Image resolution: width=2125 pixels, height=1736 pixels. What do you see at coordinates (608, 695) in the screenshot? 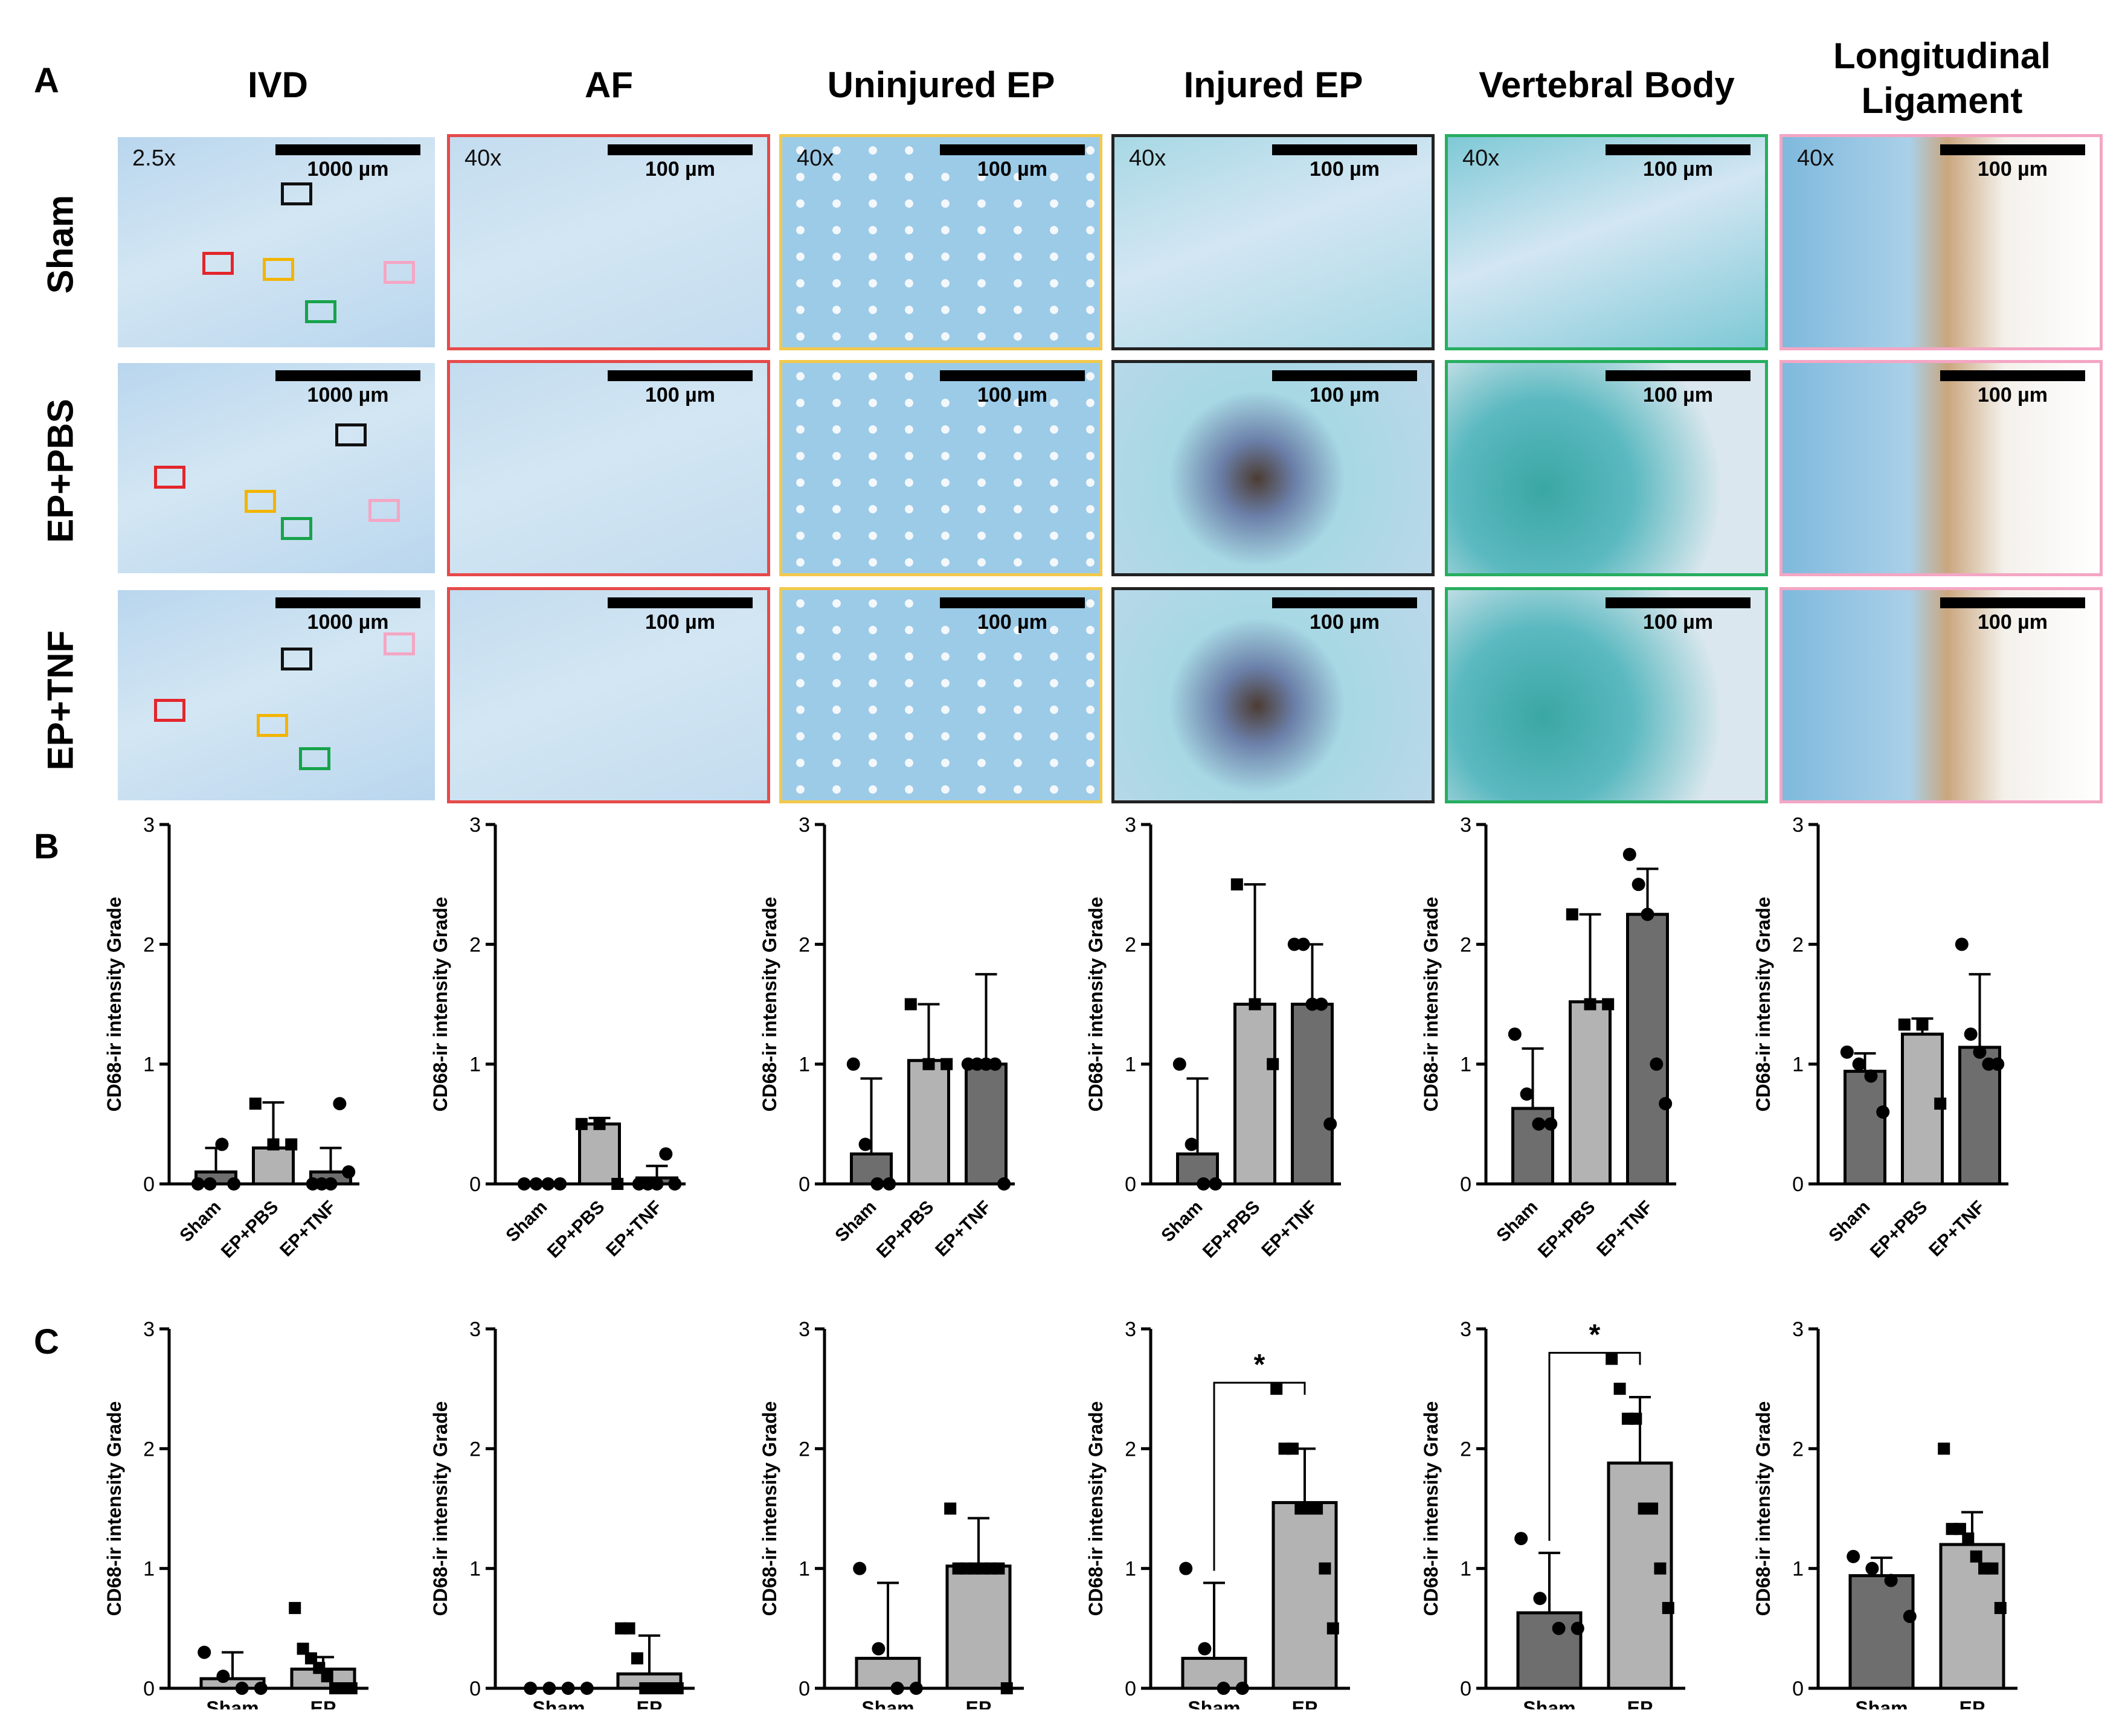
I see `micrograph-af-ep-tnf: 100 µm` at bounding box center [608, 695].